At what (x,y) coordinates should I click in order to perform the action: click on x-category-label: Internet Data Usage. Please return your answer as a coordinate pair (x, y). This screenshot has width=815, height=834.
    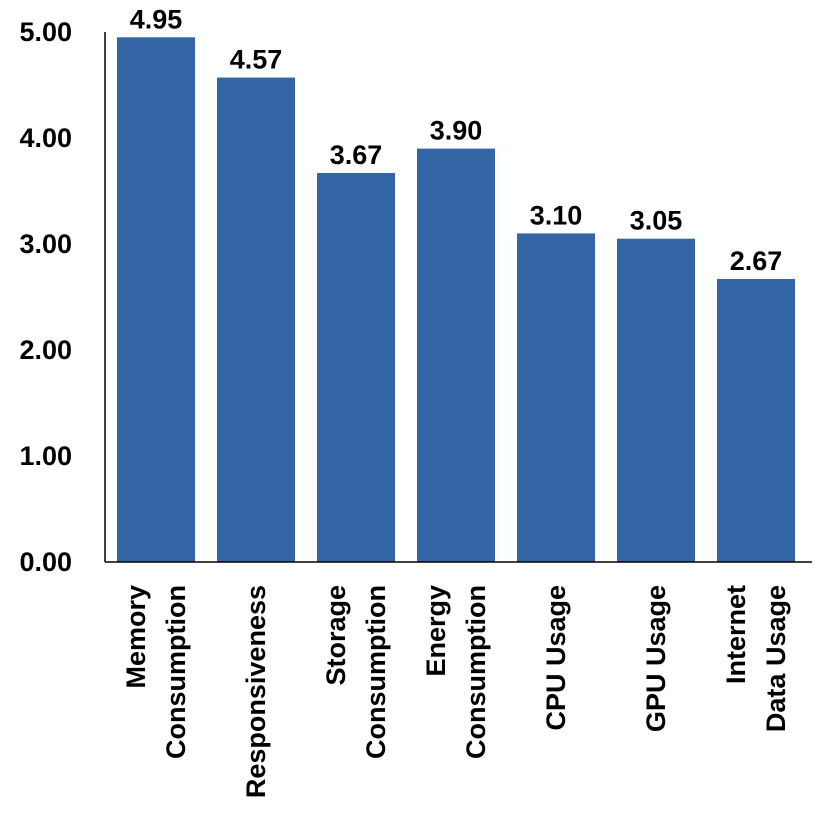
    Looking at the image, I should click on (756, 658).